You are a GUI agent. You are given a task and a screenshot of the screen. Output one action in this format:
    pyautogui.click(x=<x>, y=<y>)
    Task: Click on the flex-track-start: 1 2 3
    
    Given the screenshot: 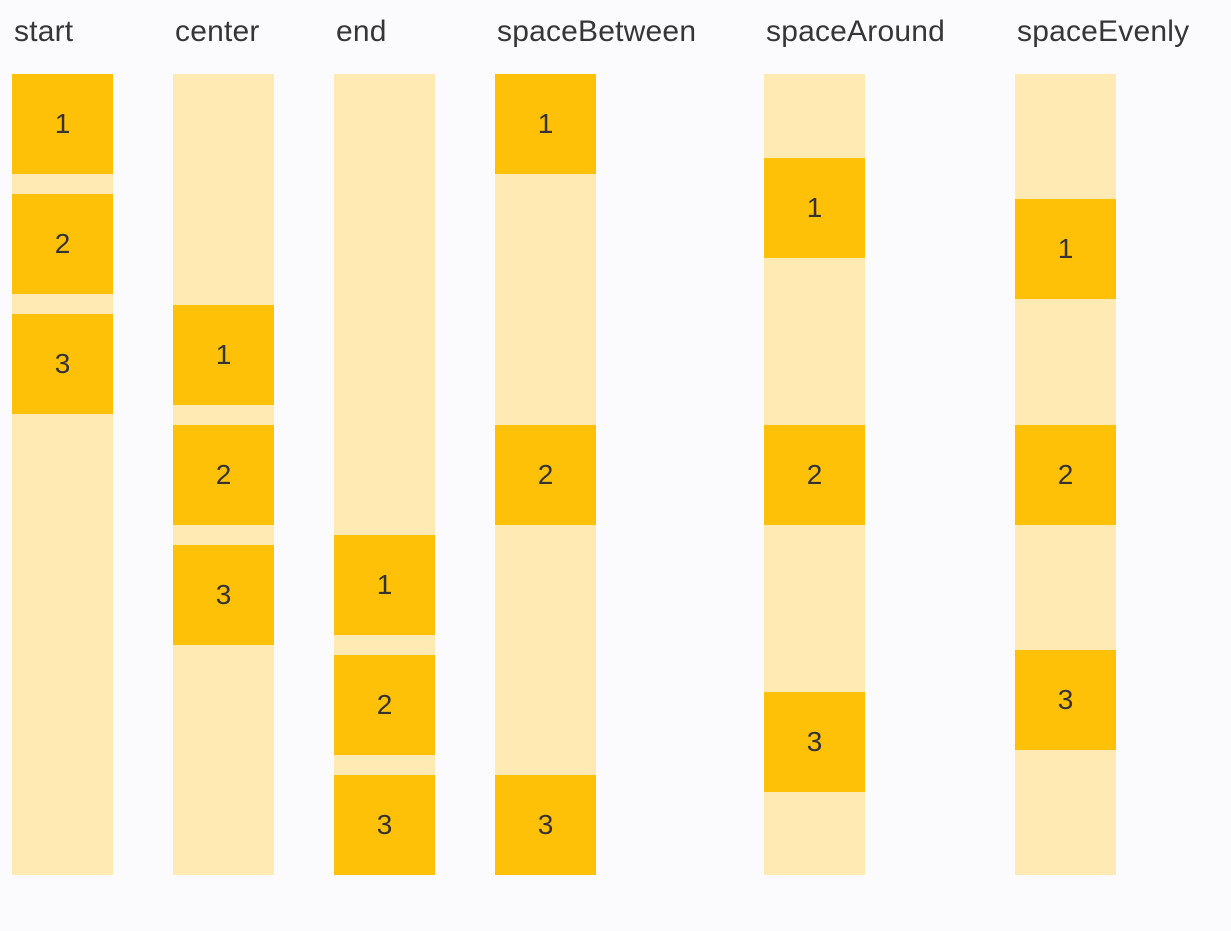 What is the action you would take?
    pyautogui.click(x=62, y=474)
    